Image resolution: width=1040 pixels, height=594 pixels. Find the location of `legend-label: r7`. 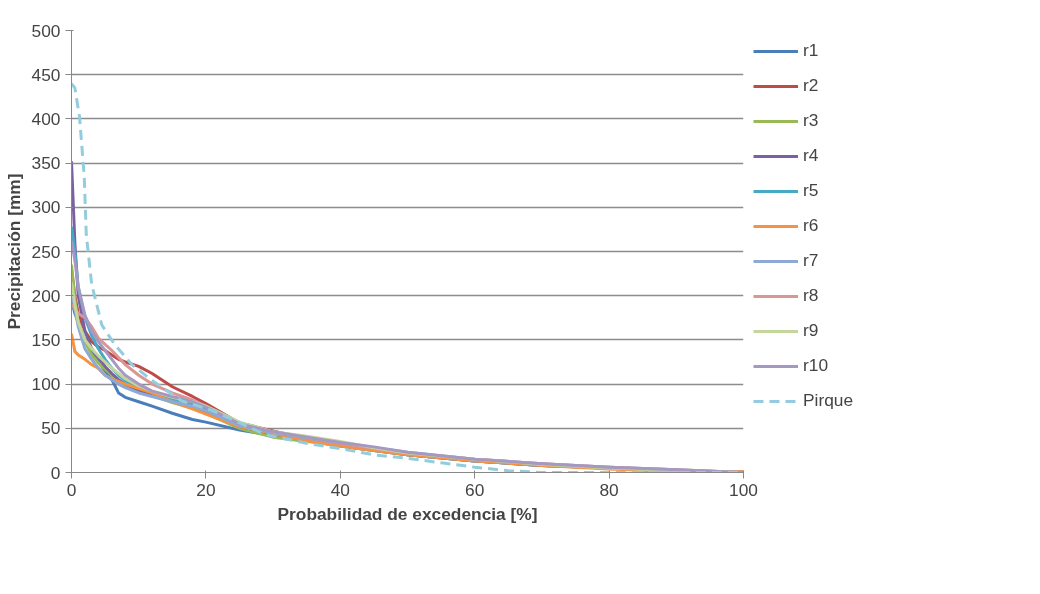

legend-label: r7 is located at coordinates (811, 260).